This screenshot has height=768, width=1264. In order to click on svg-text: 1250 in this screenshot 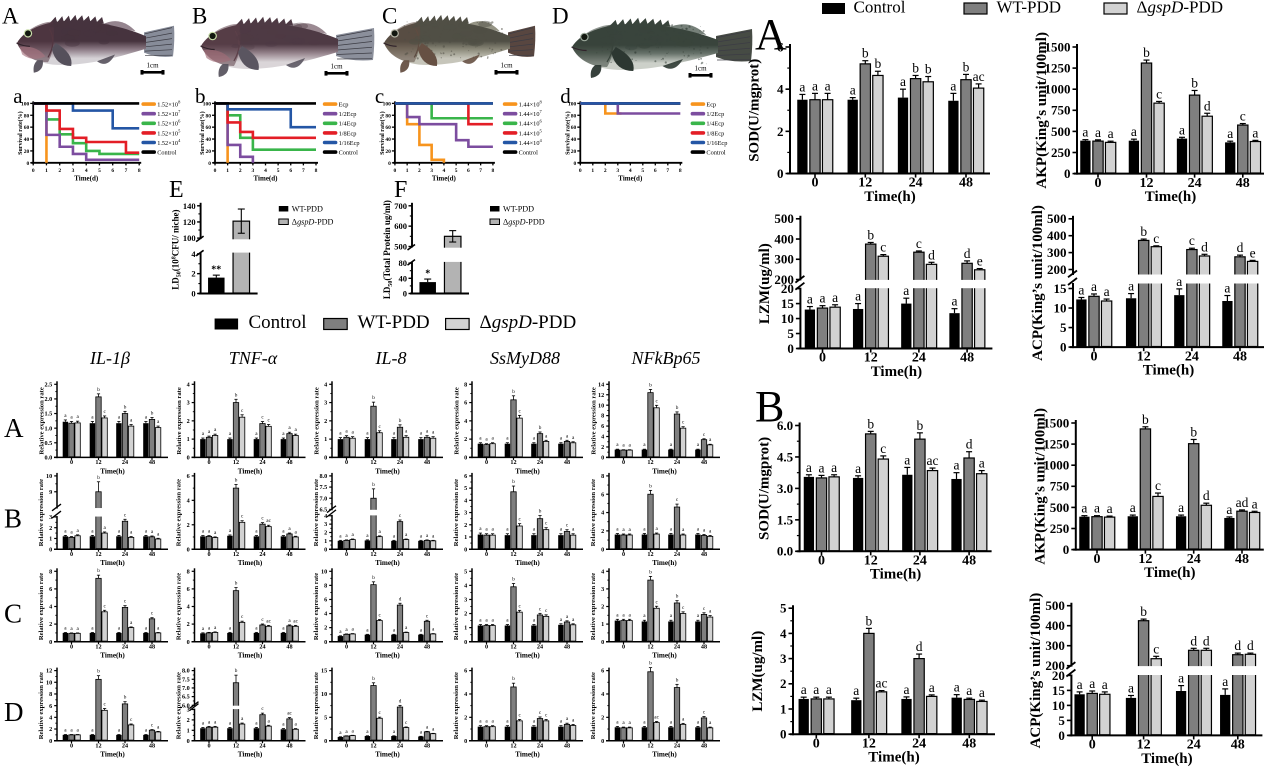, I will do `click(1058, 68)`.